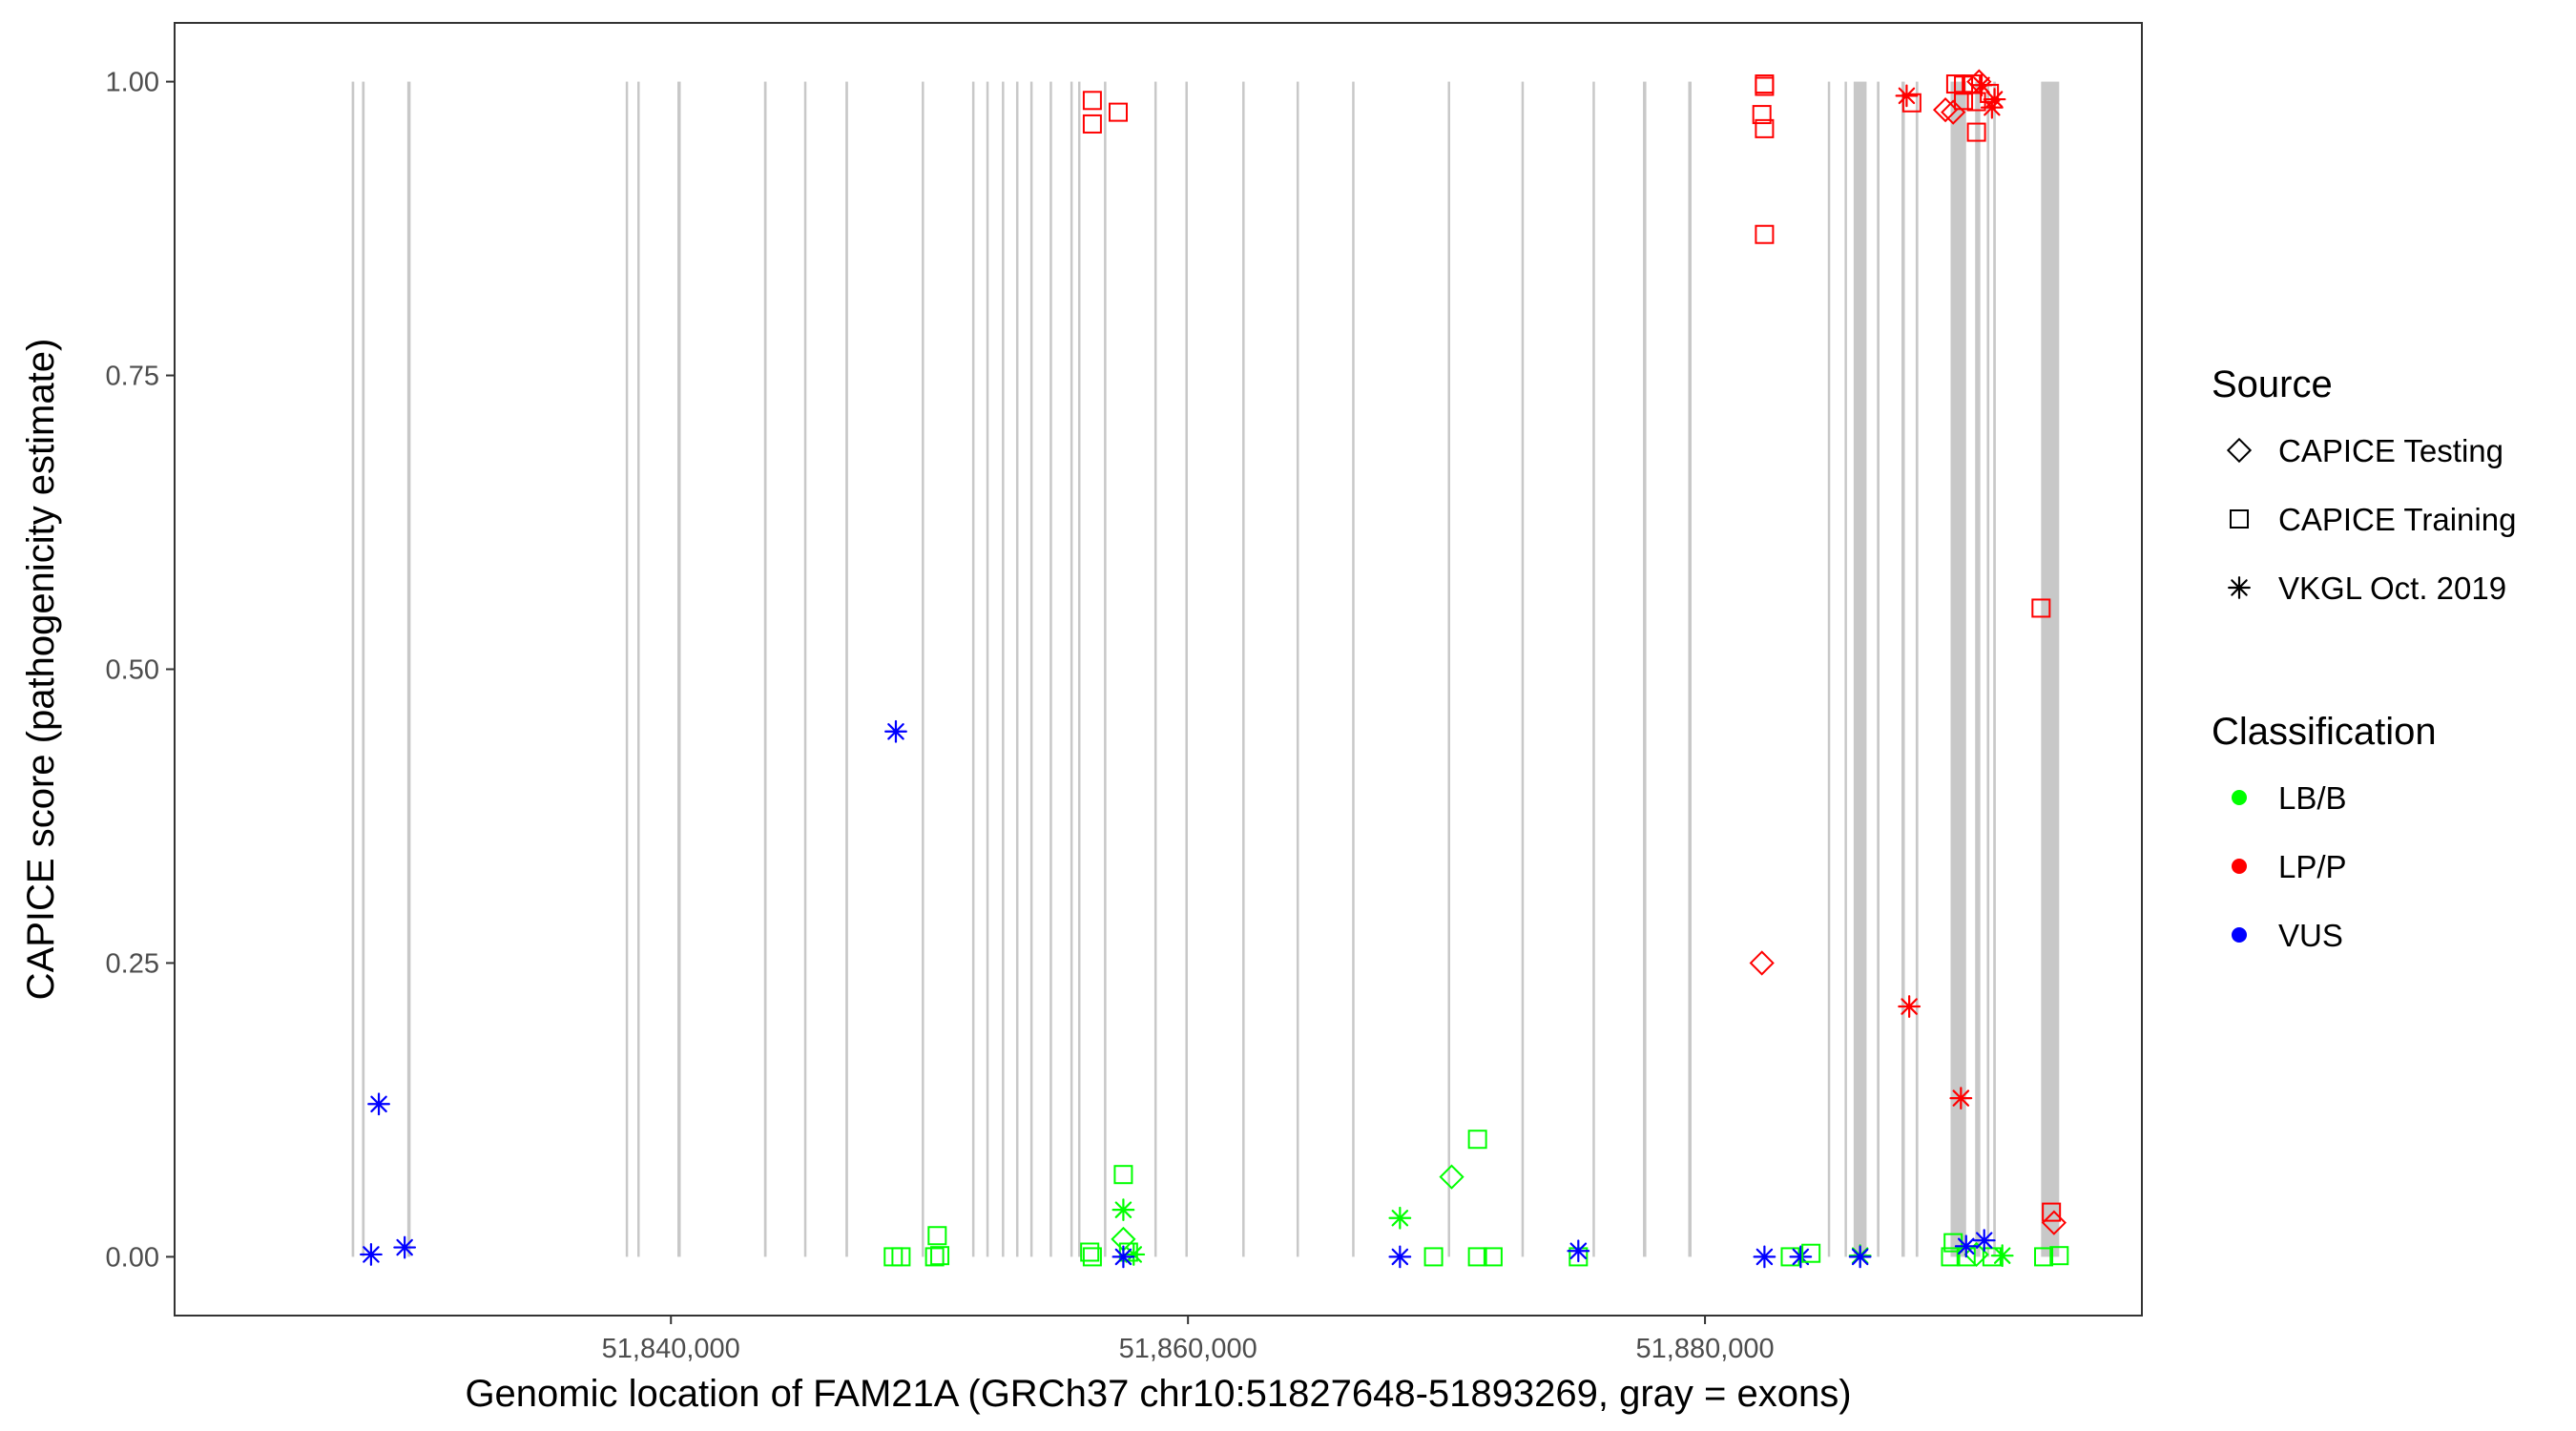 This screenshot has height=1431, width=2576. Describe the element at coordinates (132, 963) in the screenshot. I see `y-tick-label: 0.25` at that location.